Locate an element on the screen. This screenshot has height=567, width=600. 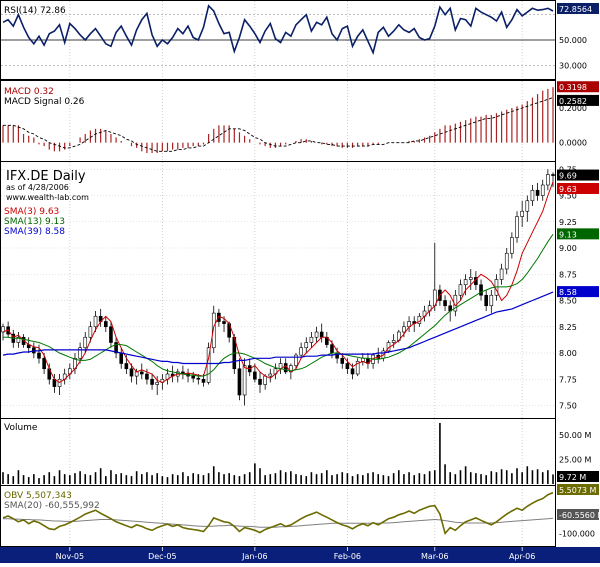
volume-tick-label: 50.00 M is located at coordinates (575, 435).